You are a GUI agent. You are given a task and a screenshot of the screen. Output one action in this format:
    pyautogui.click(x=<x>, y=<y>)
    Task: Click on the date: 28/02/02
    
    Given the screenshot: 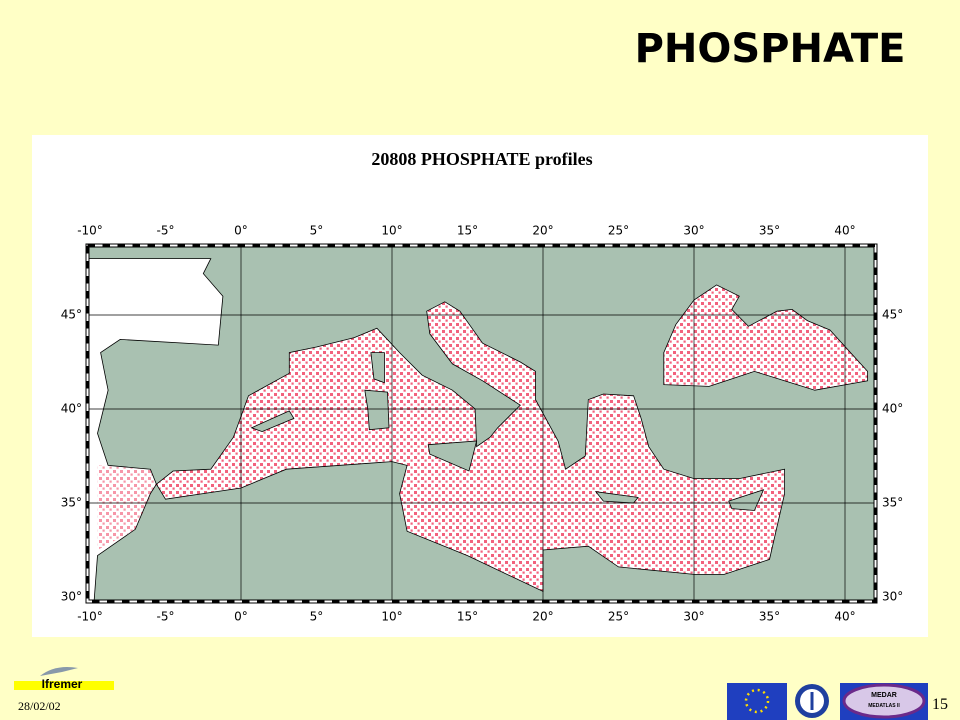 What is the action you would take?
    pyautogui.click(x=39, y=706)
    